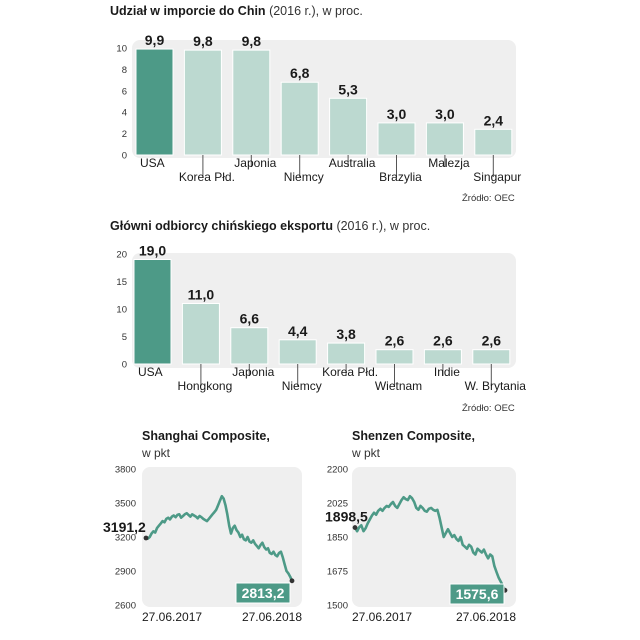 The image size is (640, 640). Describe the element at coordinates (350, 372) in the screenshot. I see `chart2-category-label: Korea Płd.` at that location.